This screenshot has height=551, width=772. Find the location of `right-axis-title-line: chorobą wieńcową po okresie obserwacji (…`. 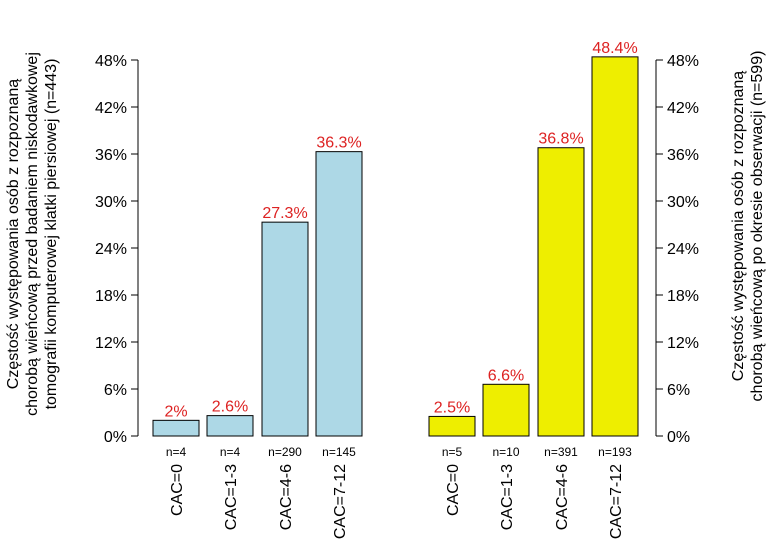

right-axis-title-line: chorobą wieńcową po okresie obserwacji (… is located at coordinates (757, 226).